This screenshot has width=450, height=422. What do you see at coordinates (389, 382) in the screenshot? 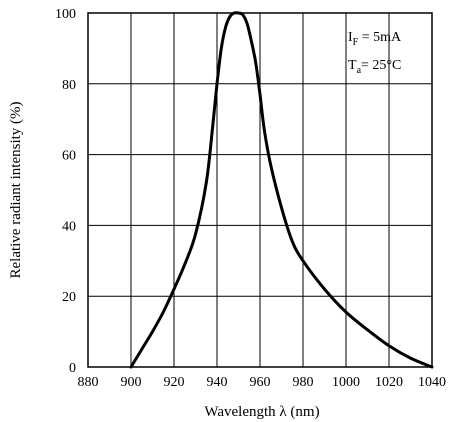
I see `x-tick-label: 1020` at bounding box center [389, 382].